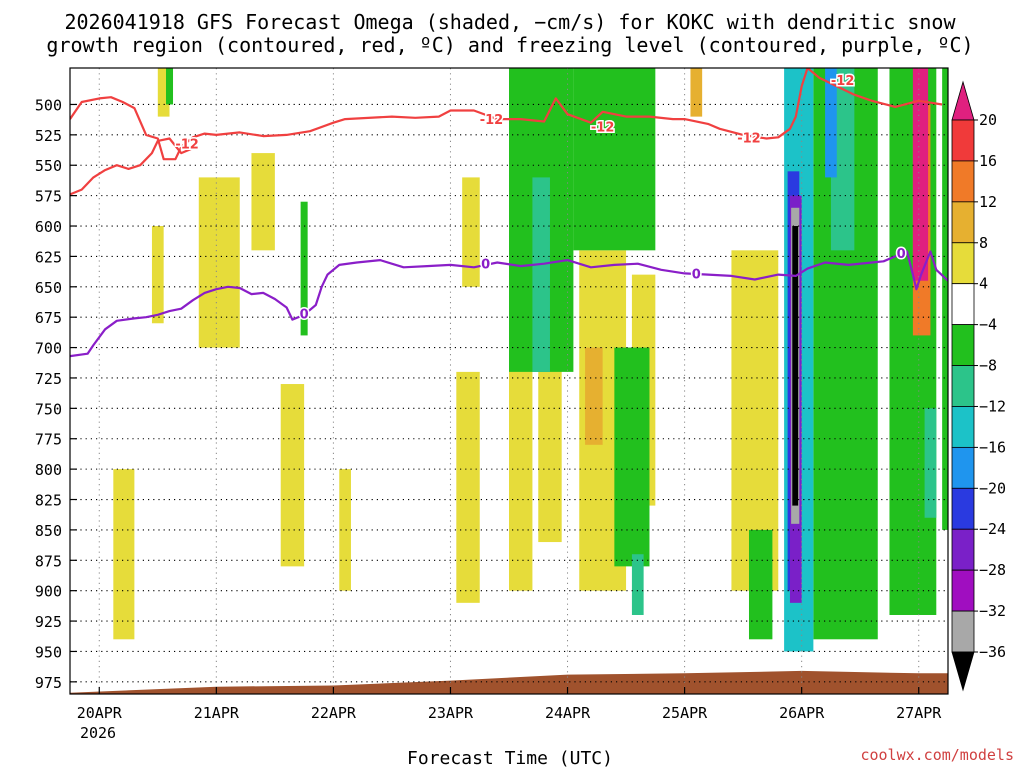 This screenshot has width=1024, height=768. Describe the element at coordinates (48, 440) in the screenshot. I see `y-tick-label: 775` at that location.